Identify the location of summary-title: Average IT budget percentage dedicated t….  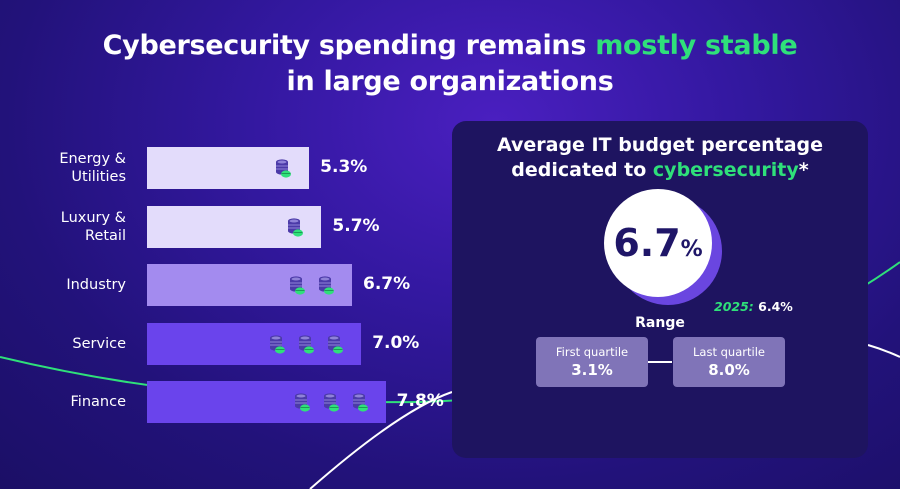
(660, 157).